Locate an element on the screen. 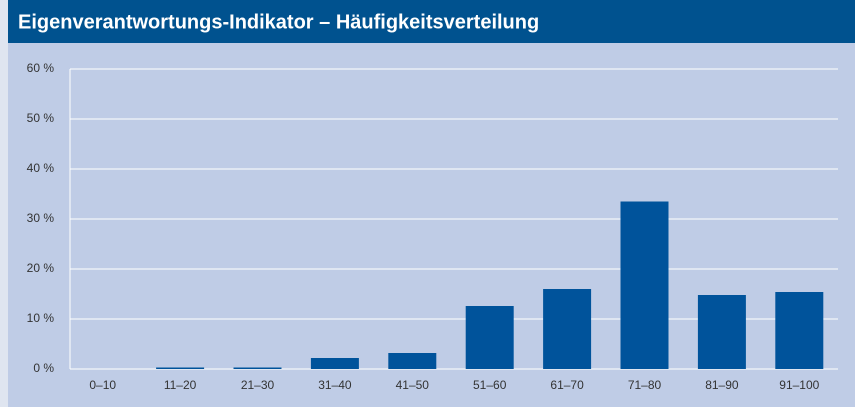 Image resolution: width=855 pixels, height=407 pixels. x-tick-label: 91–100 is located at coordinates (799, 385).